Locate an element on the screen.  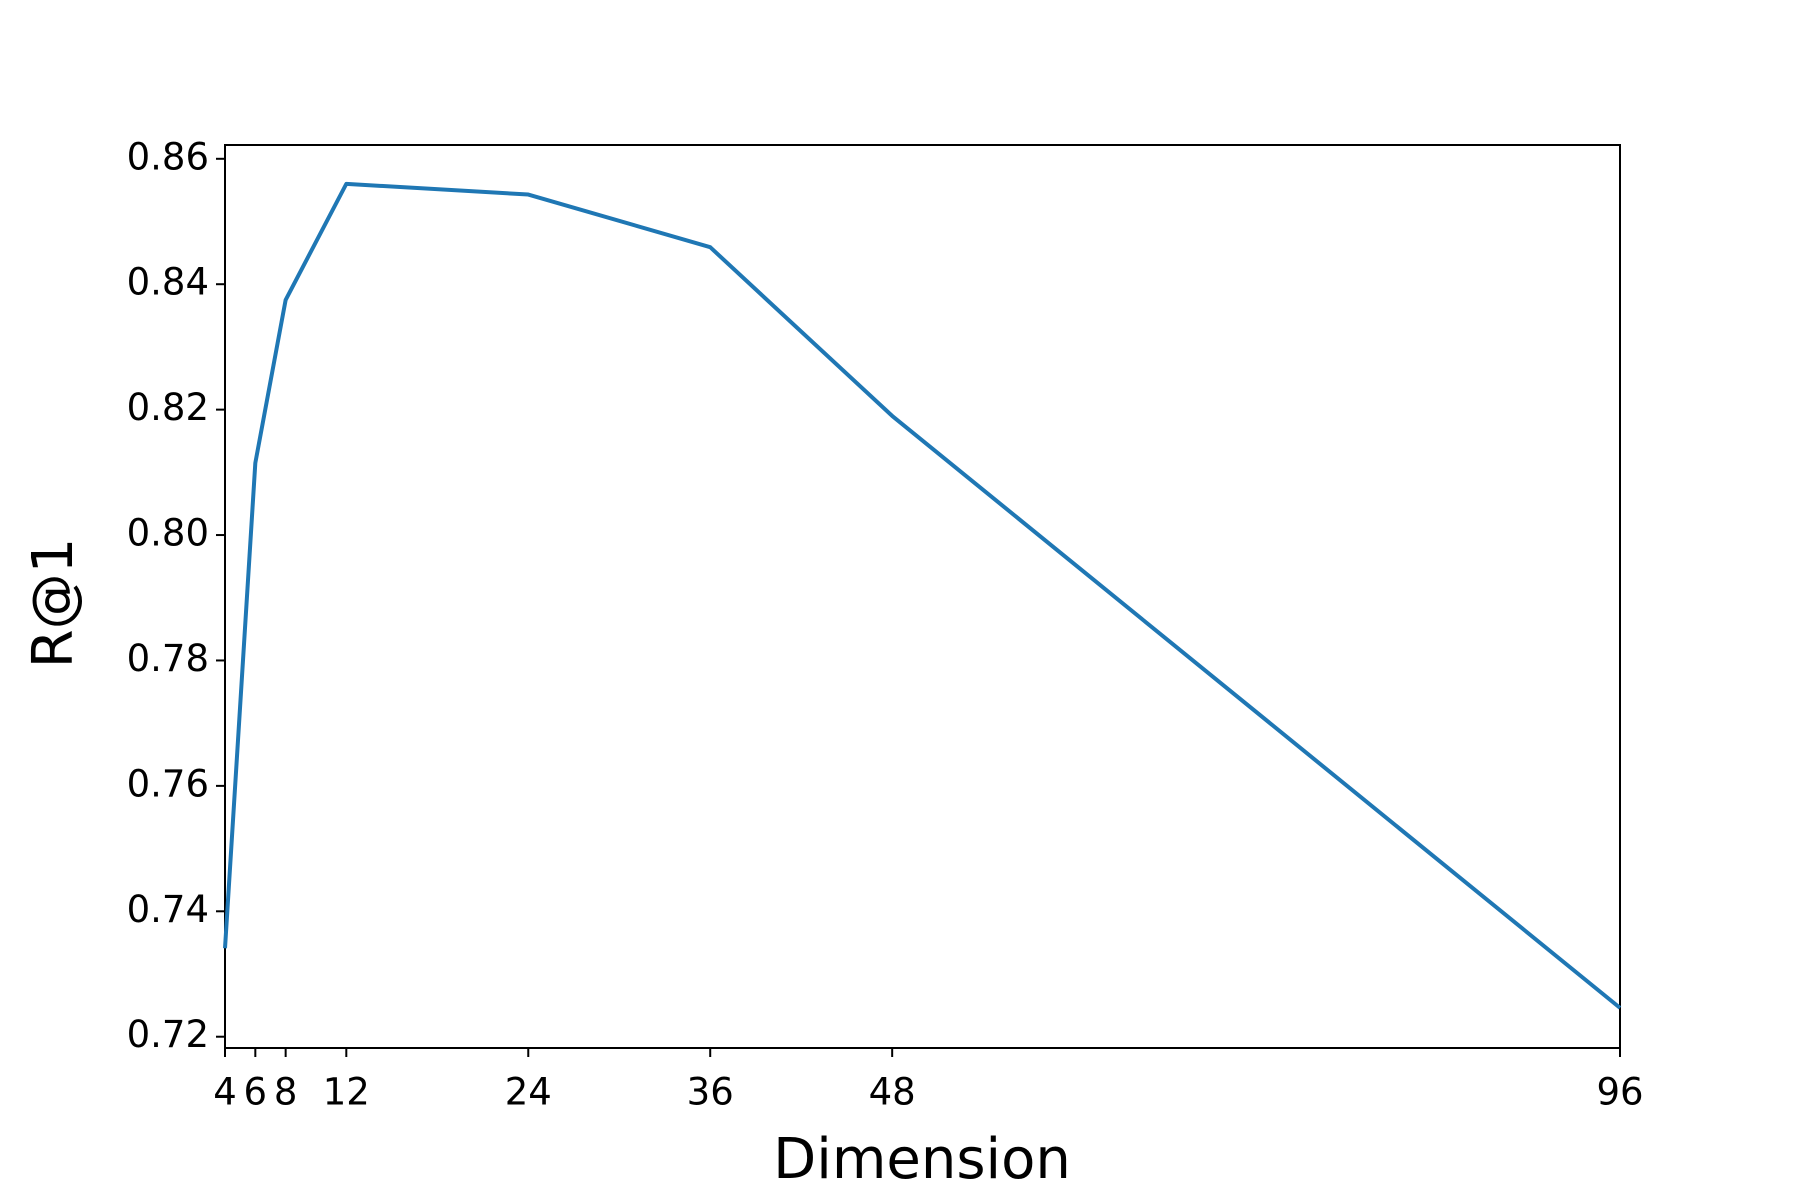
x-axis-label: Dimension is located at coordinates (922, 1159).